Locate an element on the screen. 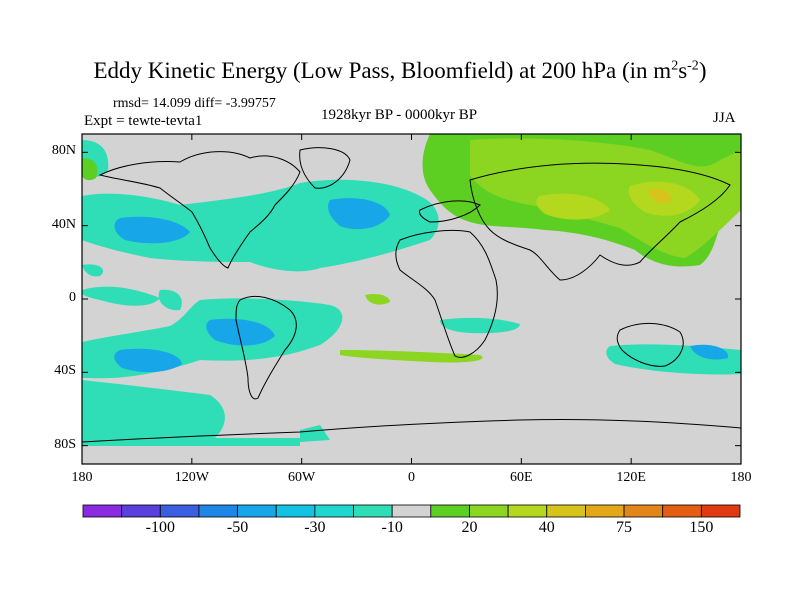 Image resolution: width=800 pixels, height=600 pixels. coastline-greenland is located at coordinates (325, 168).